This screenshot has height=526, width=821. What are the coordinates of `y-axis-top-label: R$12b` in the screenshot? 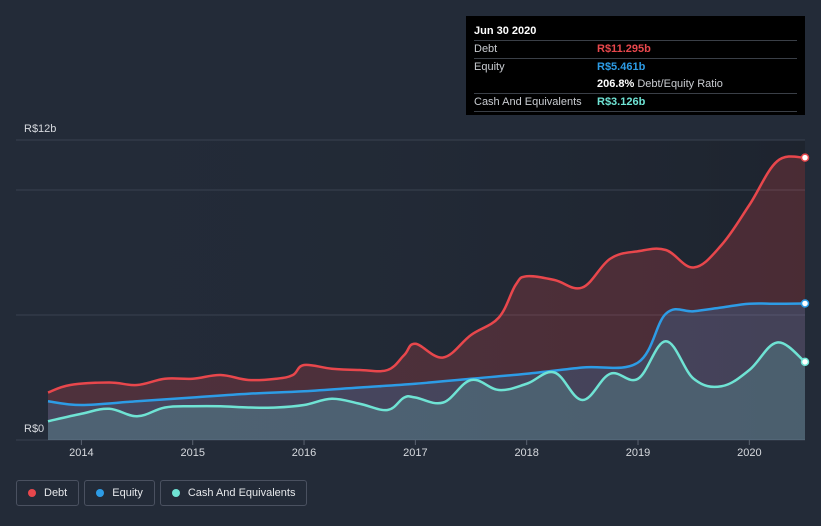 It's located at (40, 129).